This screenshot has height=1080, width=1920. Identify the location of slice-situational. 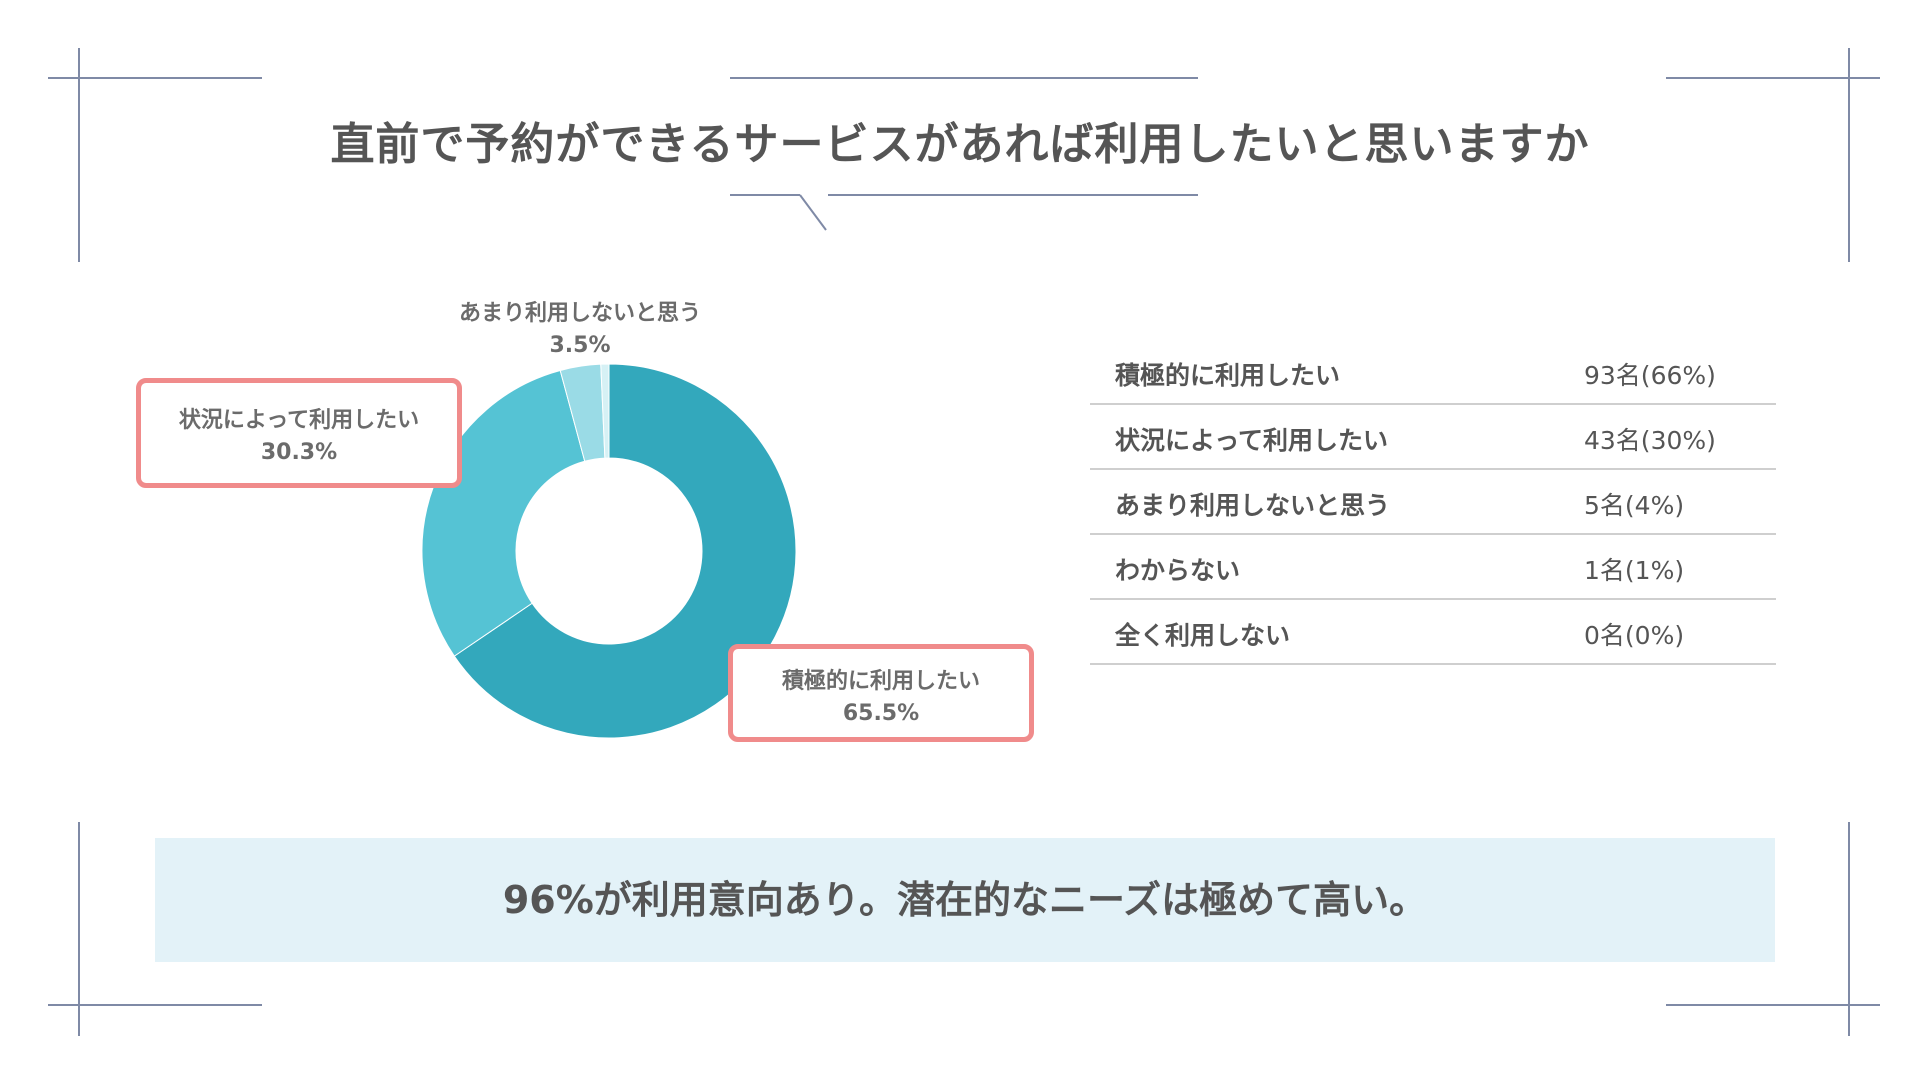
(503, 513).